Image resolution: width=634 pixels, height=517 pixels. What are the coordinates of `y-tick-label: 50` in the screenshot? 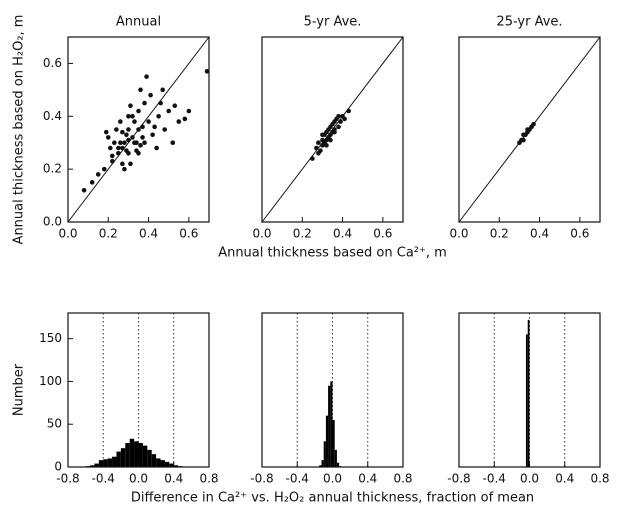 It's located at (54, 424).